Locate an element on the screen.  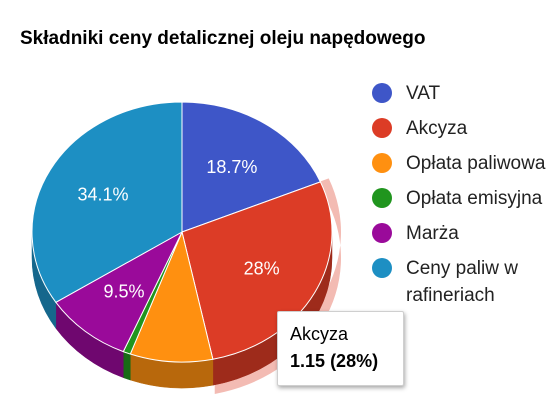
legend-item-oplata-paliwowa: Opłata paliwowa is located at coordinates (461, 163).